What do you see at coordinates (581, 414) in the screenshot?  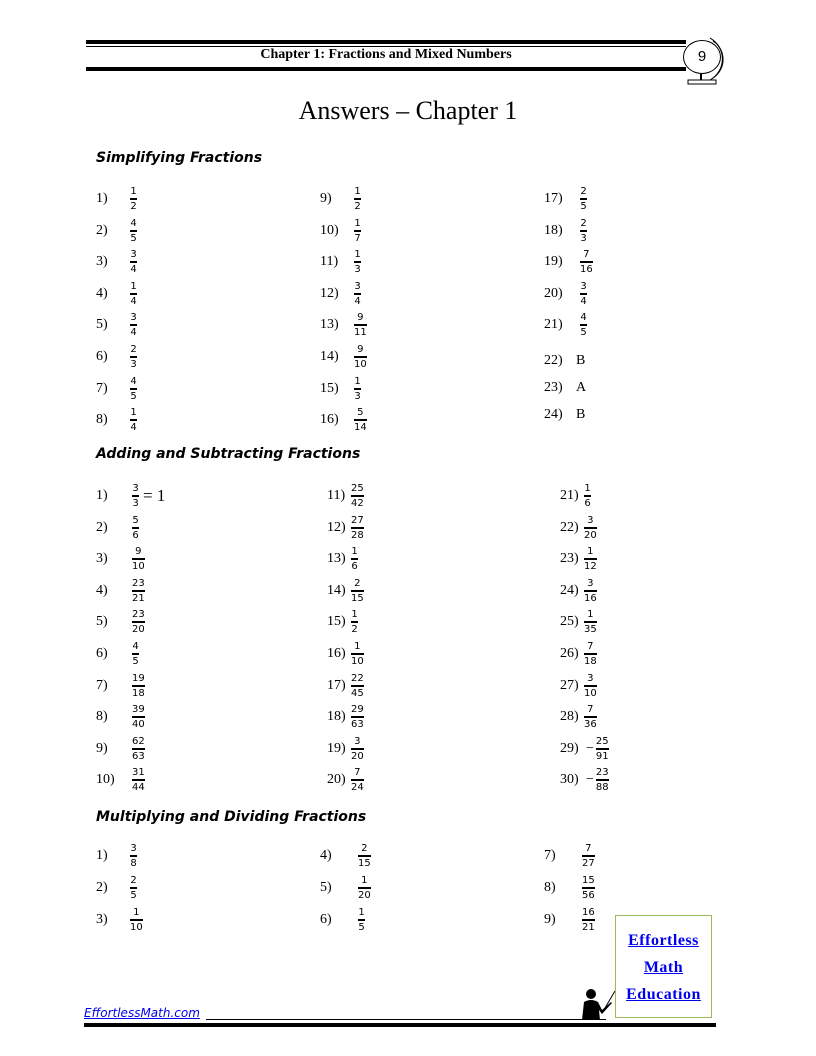 I see `answer-choice: B` at bounding box center [581, 414].